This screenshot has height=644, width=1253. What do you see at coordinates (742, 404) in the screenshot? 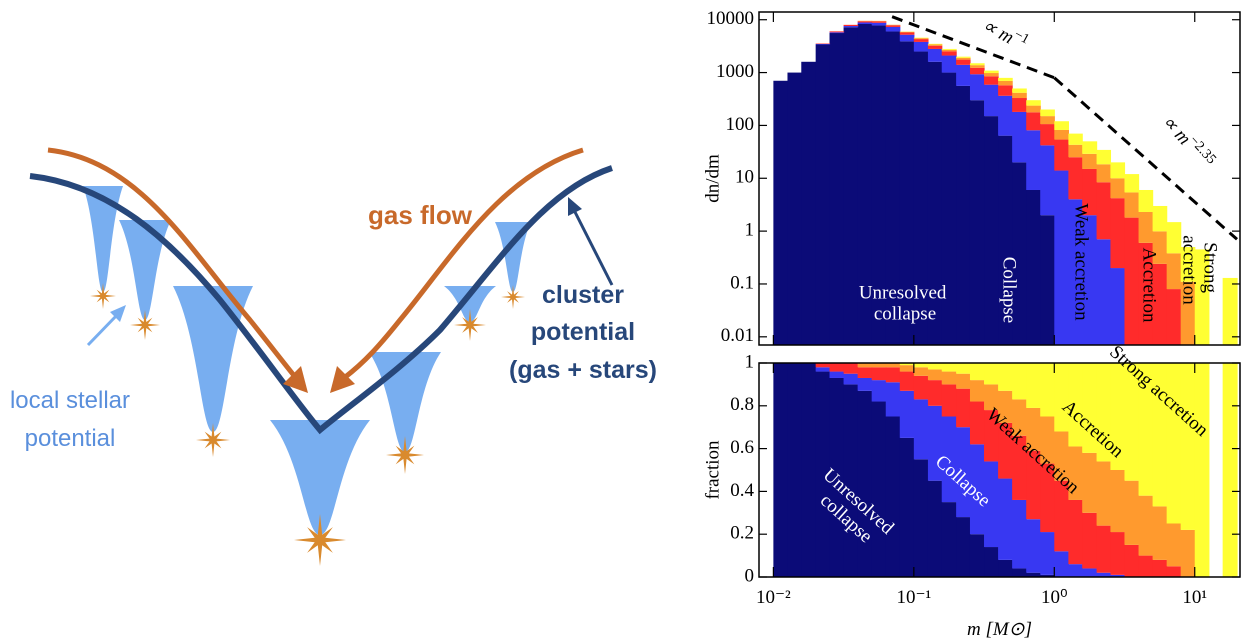
I see `y-tick-label: 0.8` at bounding box center [742, 404].